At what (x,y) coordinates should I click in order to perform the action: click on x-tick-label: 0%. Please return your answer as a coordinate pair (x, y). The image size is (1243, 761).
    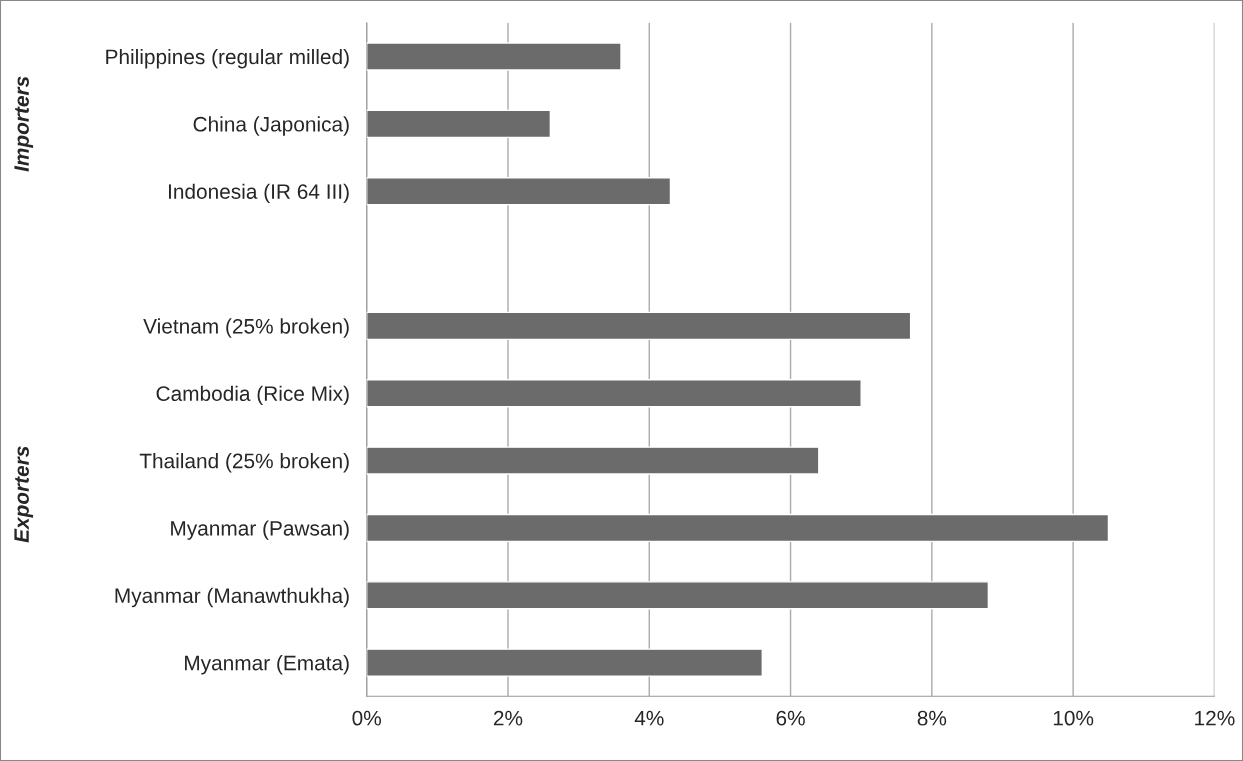
    Looking at the image, I should click on (366, 718).